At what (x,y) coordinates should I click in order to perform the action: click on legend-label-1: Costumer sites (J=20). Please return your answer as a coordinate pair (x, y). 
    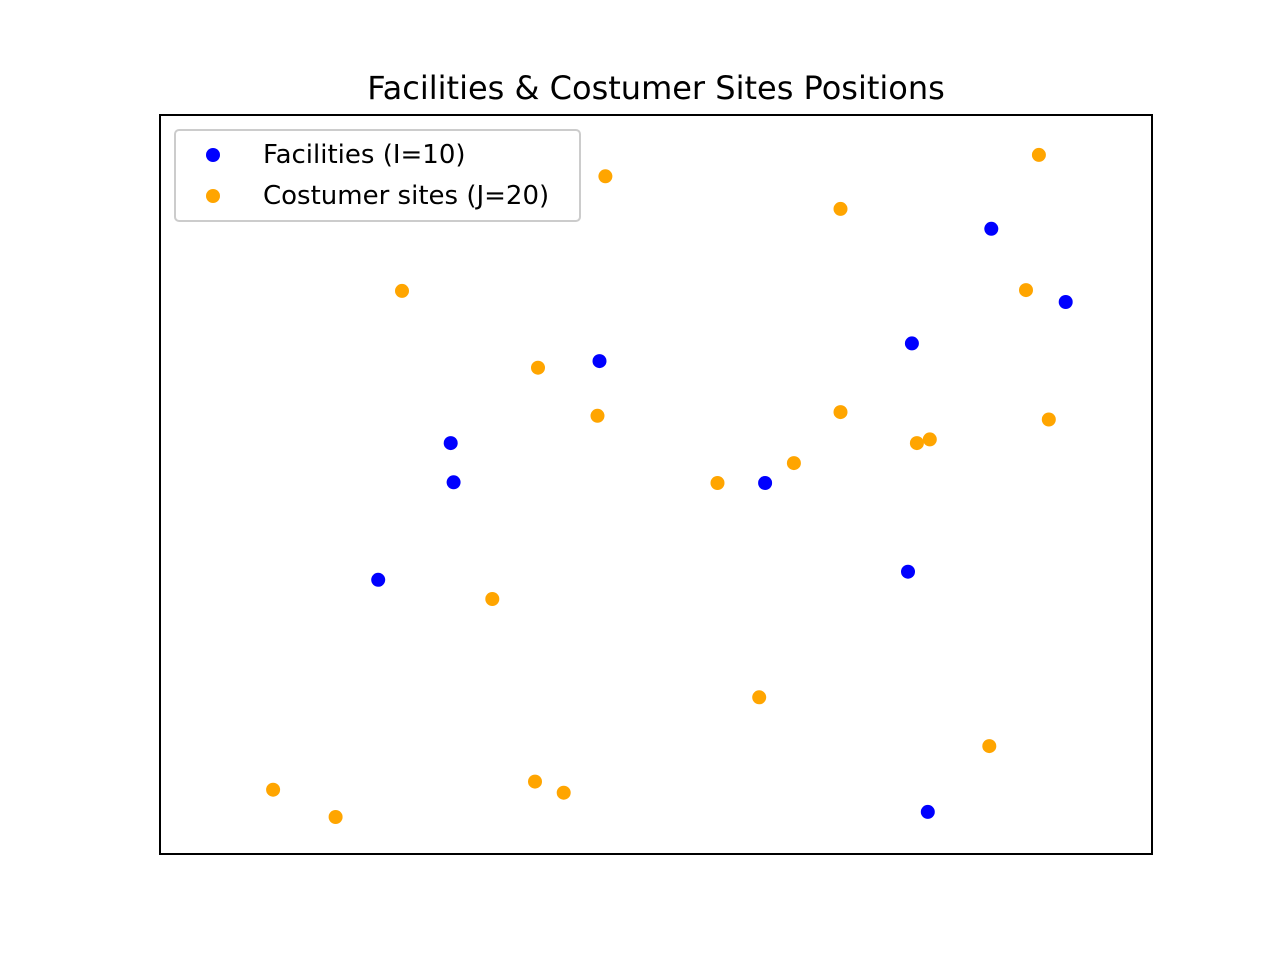
    Looking at the image, I should click on (406, 196).